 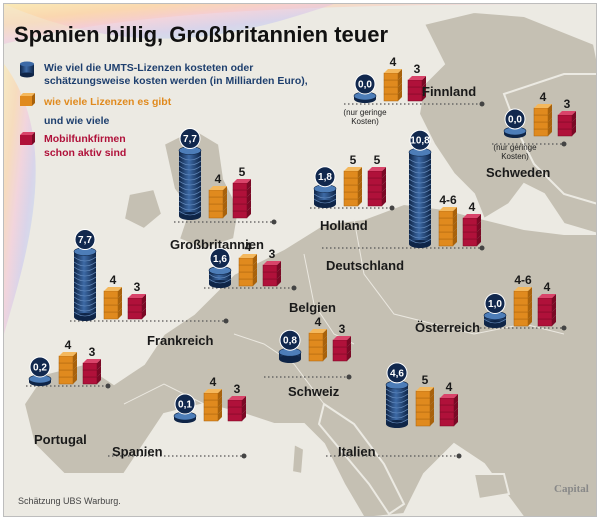 I want to click on licenses-bar-schweiz, so click(x=317, y=345).